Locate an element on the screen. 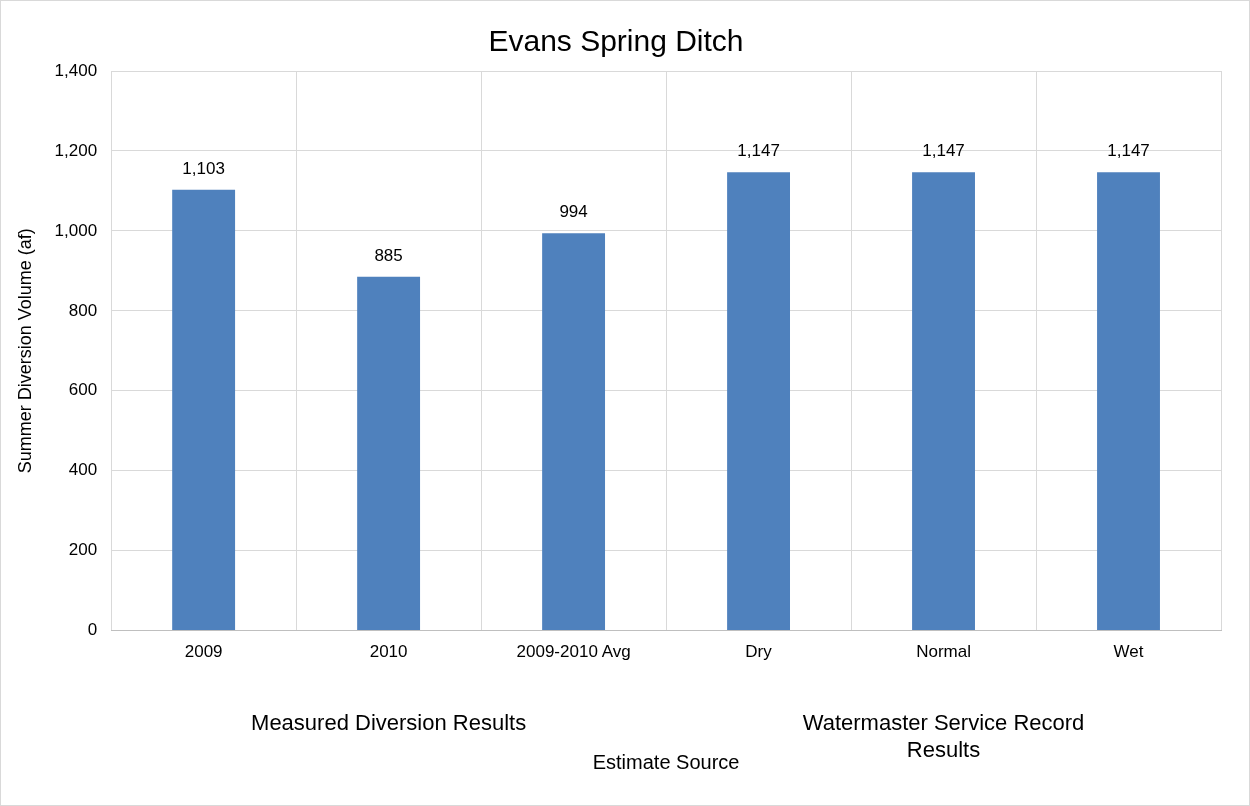 The width and height of the screenshot is (1250, 806). x-tick-label: Dry is located at coordinates (759, 652).